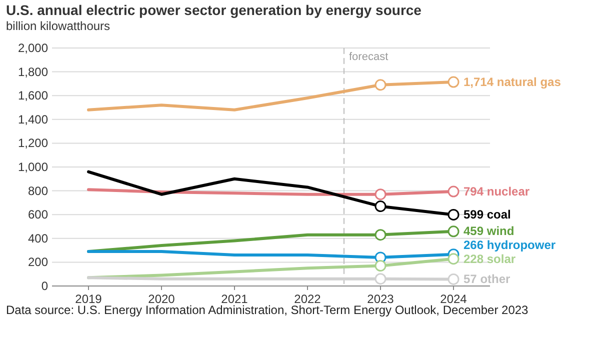 This screenshot has height=338, width=602. I want to click on text: coal, so click(498, 215).